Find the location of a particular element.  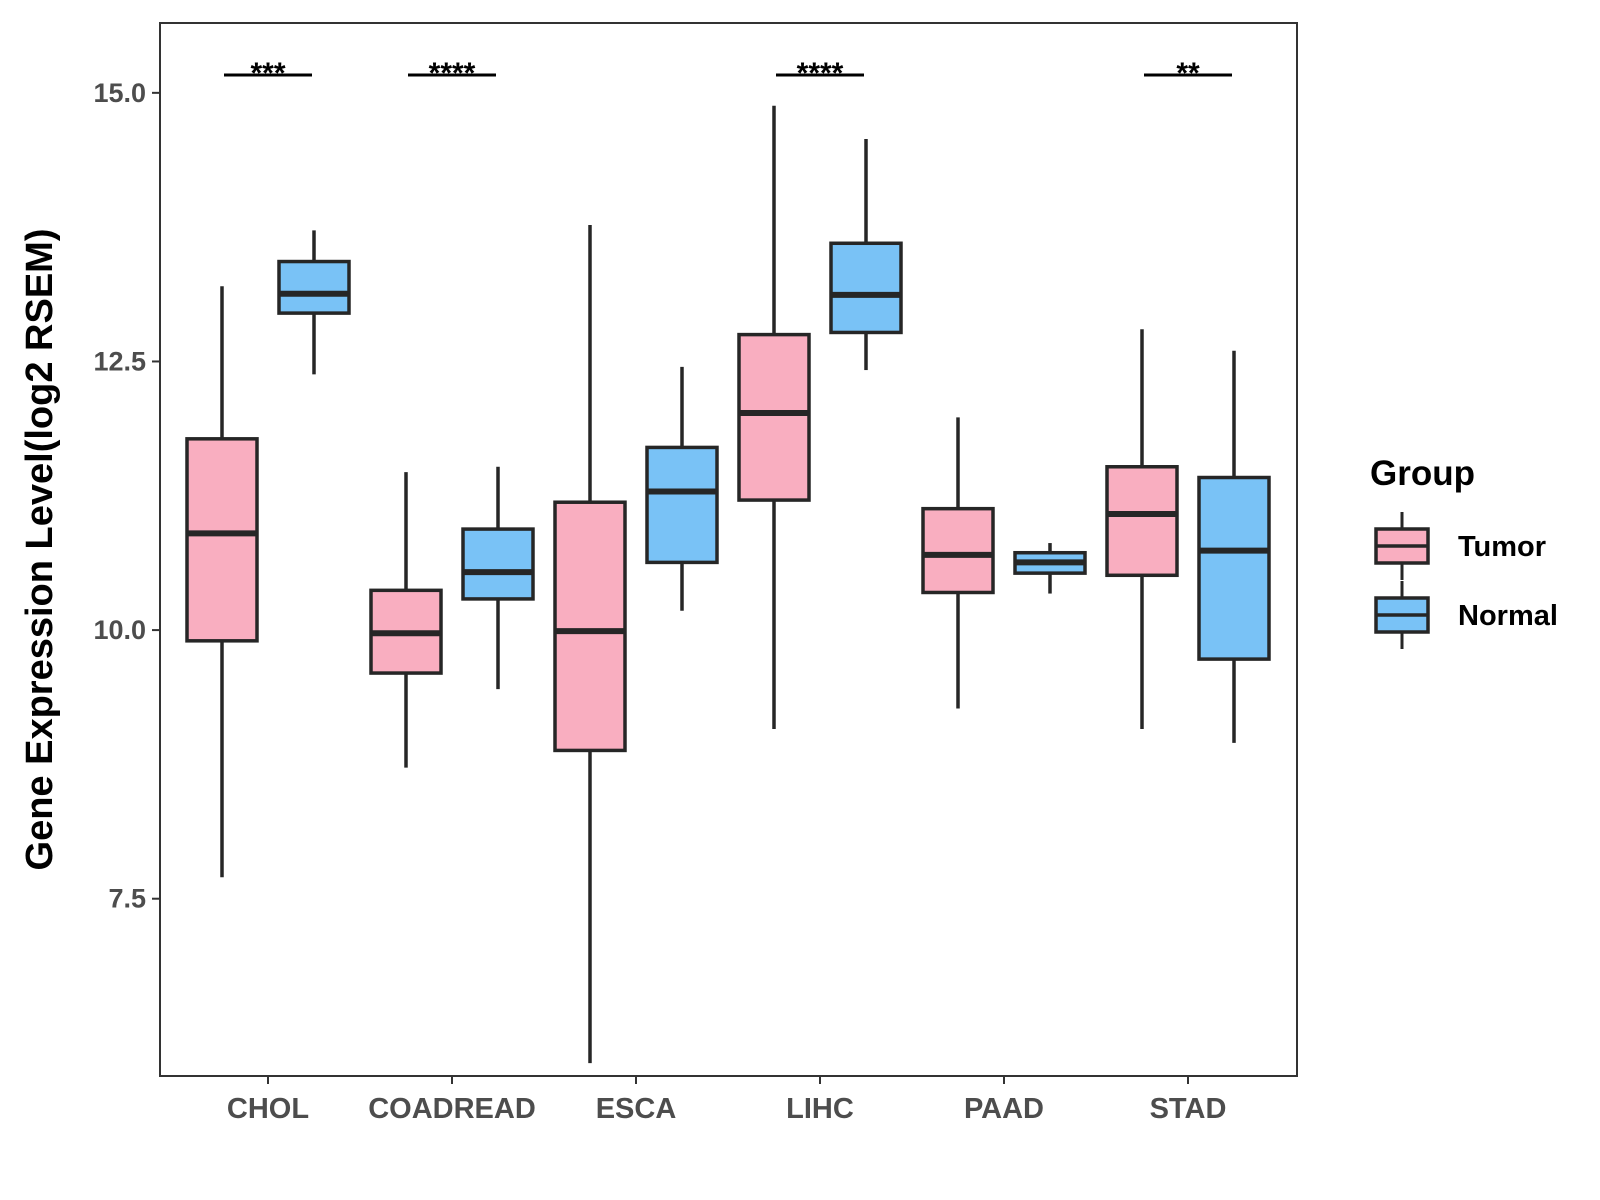

y-tick-label: 7.5 is located at coordinates (127, 899).